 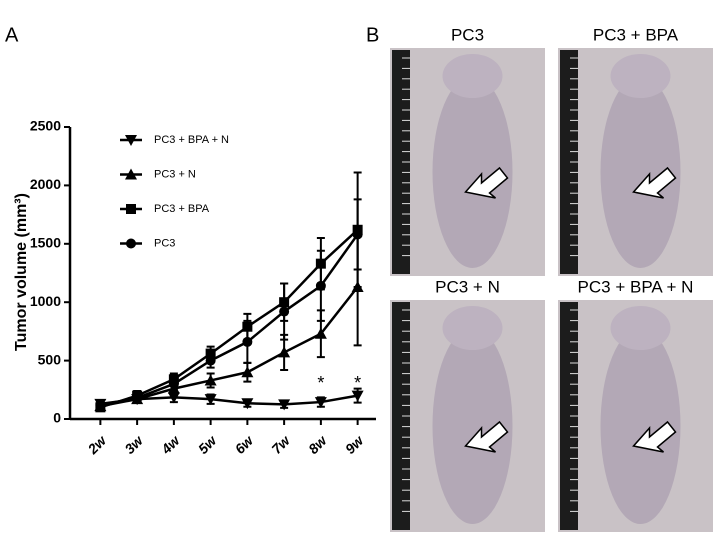 What do you see at coordinates (175, 174) in the screenshot?
I see `legend-label: PC3 + N` at bounding box center [175, 174].